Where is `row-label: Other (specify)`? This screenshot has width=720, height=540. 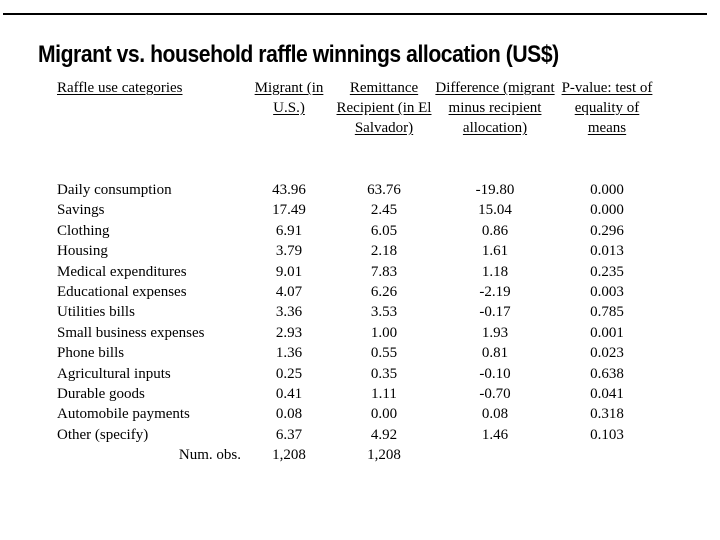
row-label: Other (specify) is located at coordinates (103, 434).